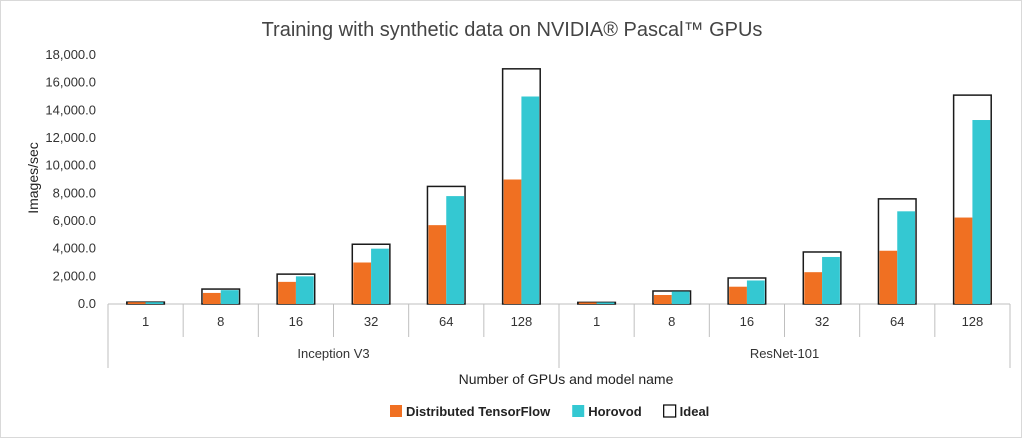  I want to click on legend: Distributed TensorFlow Horovod Ideal, so click(549, 411).